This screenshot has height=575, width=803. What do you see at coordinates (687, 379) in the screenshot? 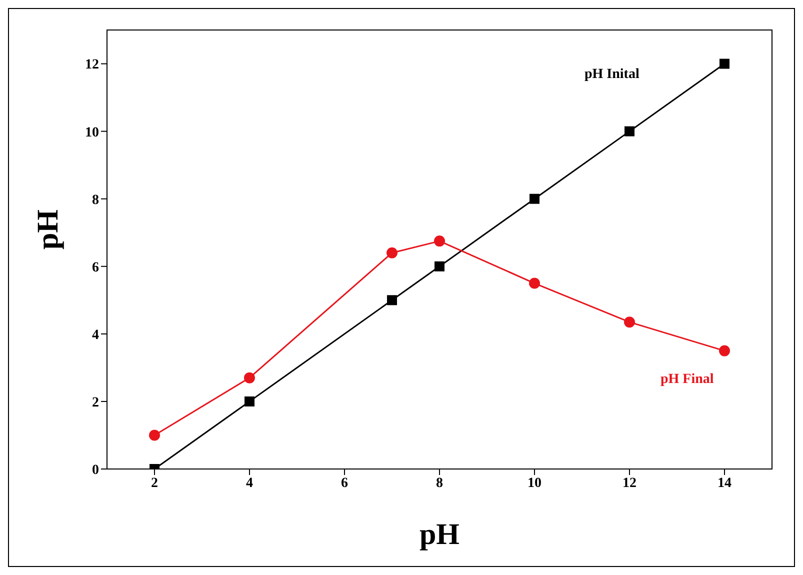
I see `series-label: pH Final` at bounding box center [687, 379].